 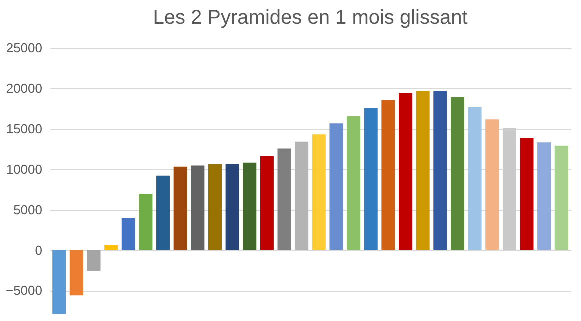 What do you see at coordinates (24, 169) in the screenshot?
I see `y-tick-label: 10000` at bounding box center [24, 169].